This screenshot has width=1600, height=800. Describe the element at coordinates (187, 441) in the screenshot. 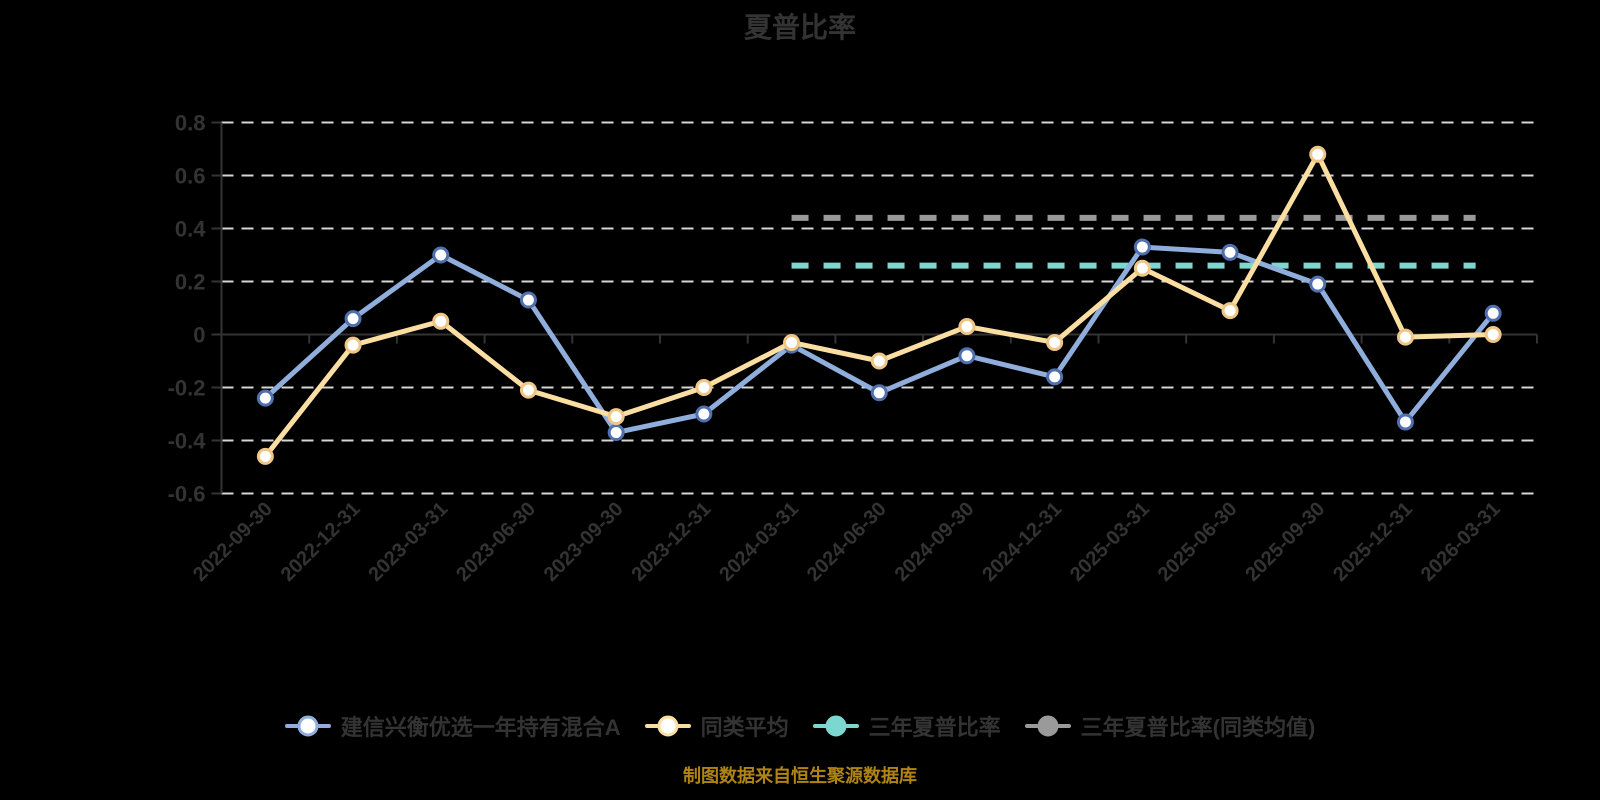

I see `svg-text: -0.4` at that location.